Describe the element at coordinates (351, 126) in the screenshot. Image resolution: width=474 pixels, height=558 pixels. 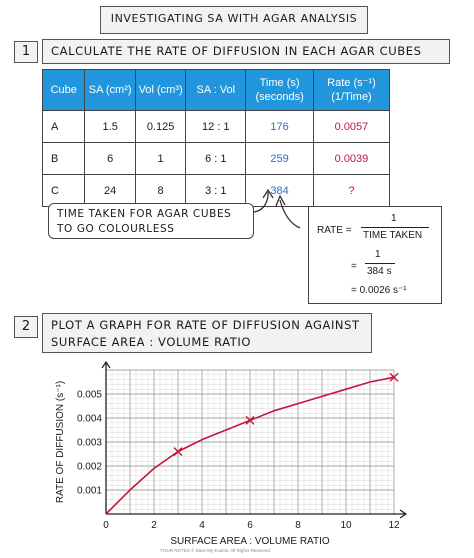
I see `cell-rate: 0.0057` at that location.